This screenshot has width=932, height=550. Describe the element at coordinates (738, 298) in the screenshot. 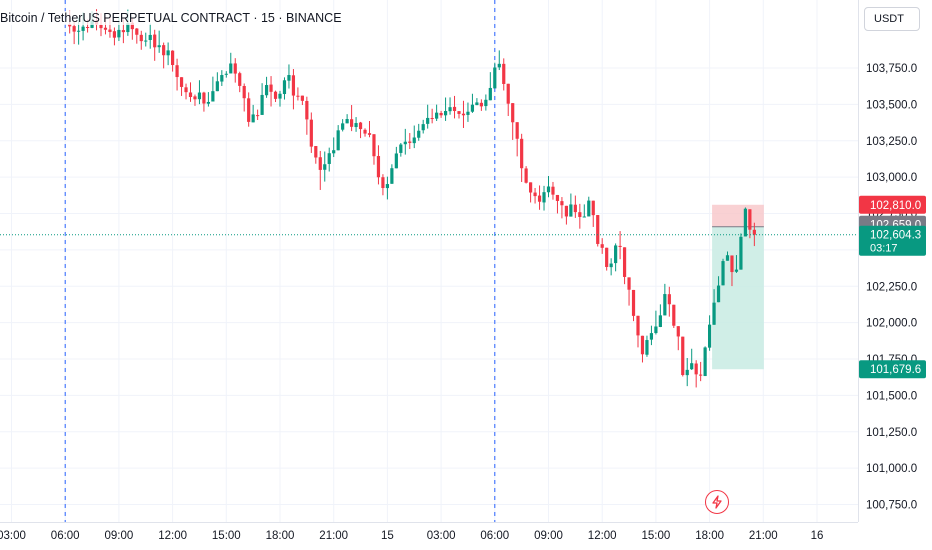

I see `take-profit-zone` at that location.